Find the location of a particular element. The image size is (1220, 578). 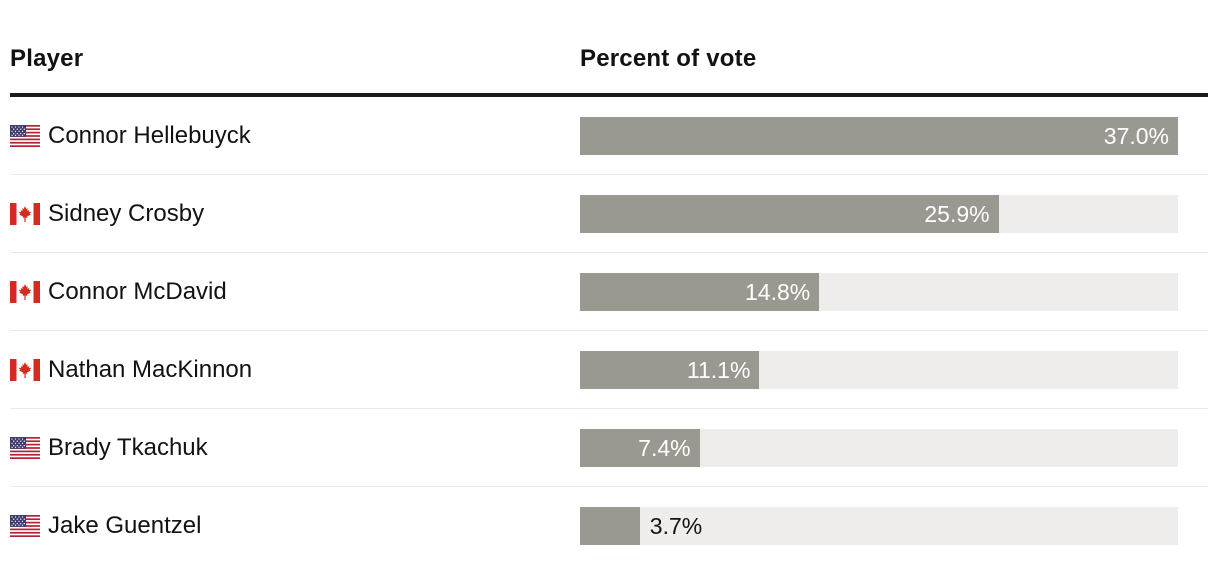

vote-bar-track: 11.1% is located at coordinates (879, 369).